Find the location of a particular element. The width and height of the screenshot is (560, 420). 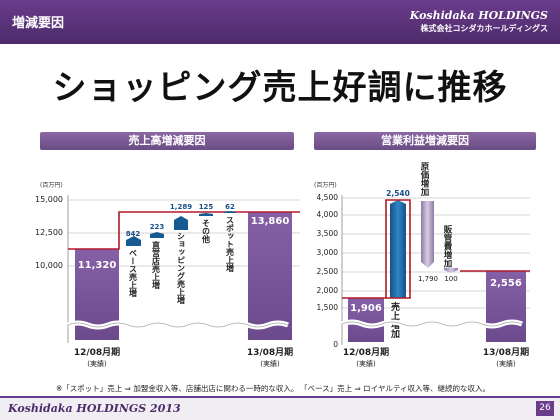

right-end-label: 13/08月期 is located at coordinates (506, 352).